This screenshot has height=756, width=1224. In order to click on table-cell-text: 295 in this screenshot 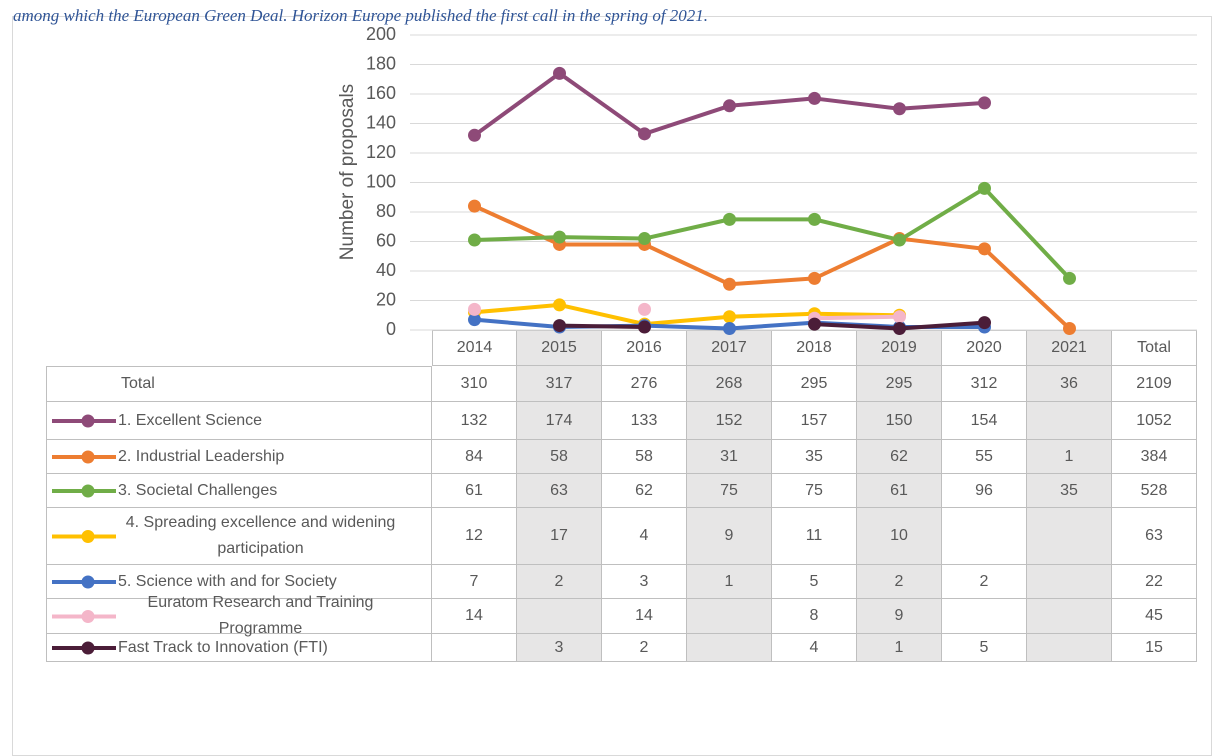, I will do `click(899, 383)`.